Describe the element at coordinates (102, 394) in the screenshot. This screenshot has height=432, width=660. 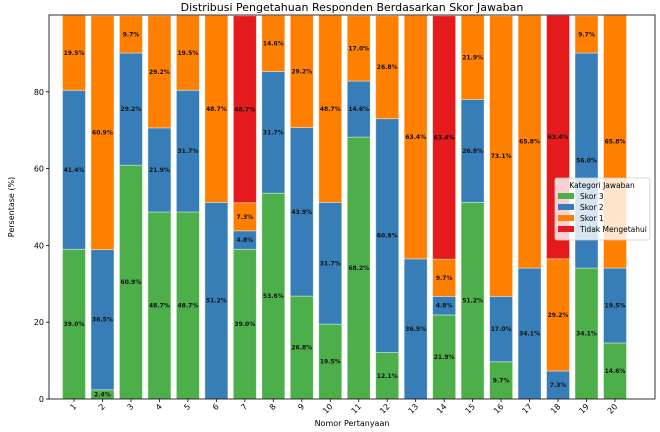
I see `data-label: 2.4%` at that location.